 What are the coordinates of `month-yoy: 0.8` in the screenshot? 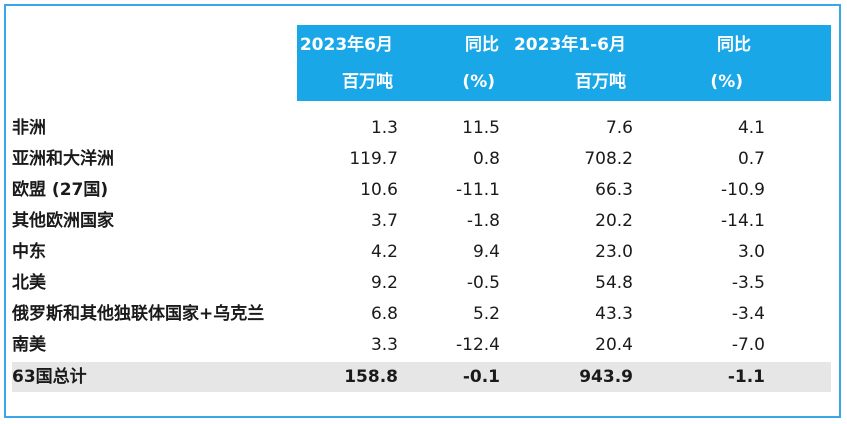 It's located at (486, 159).